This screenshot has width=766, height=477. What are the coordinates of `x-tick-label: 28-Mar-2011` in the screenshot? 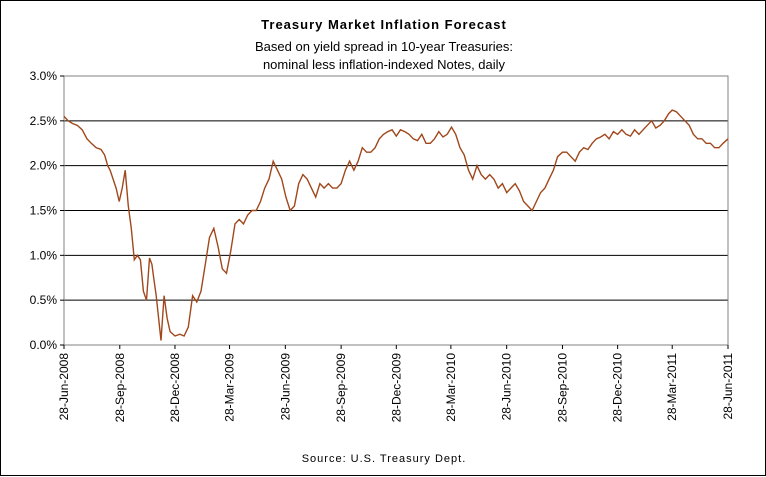 It's located at (672, 387).